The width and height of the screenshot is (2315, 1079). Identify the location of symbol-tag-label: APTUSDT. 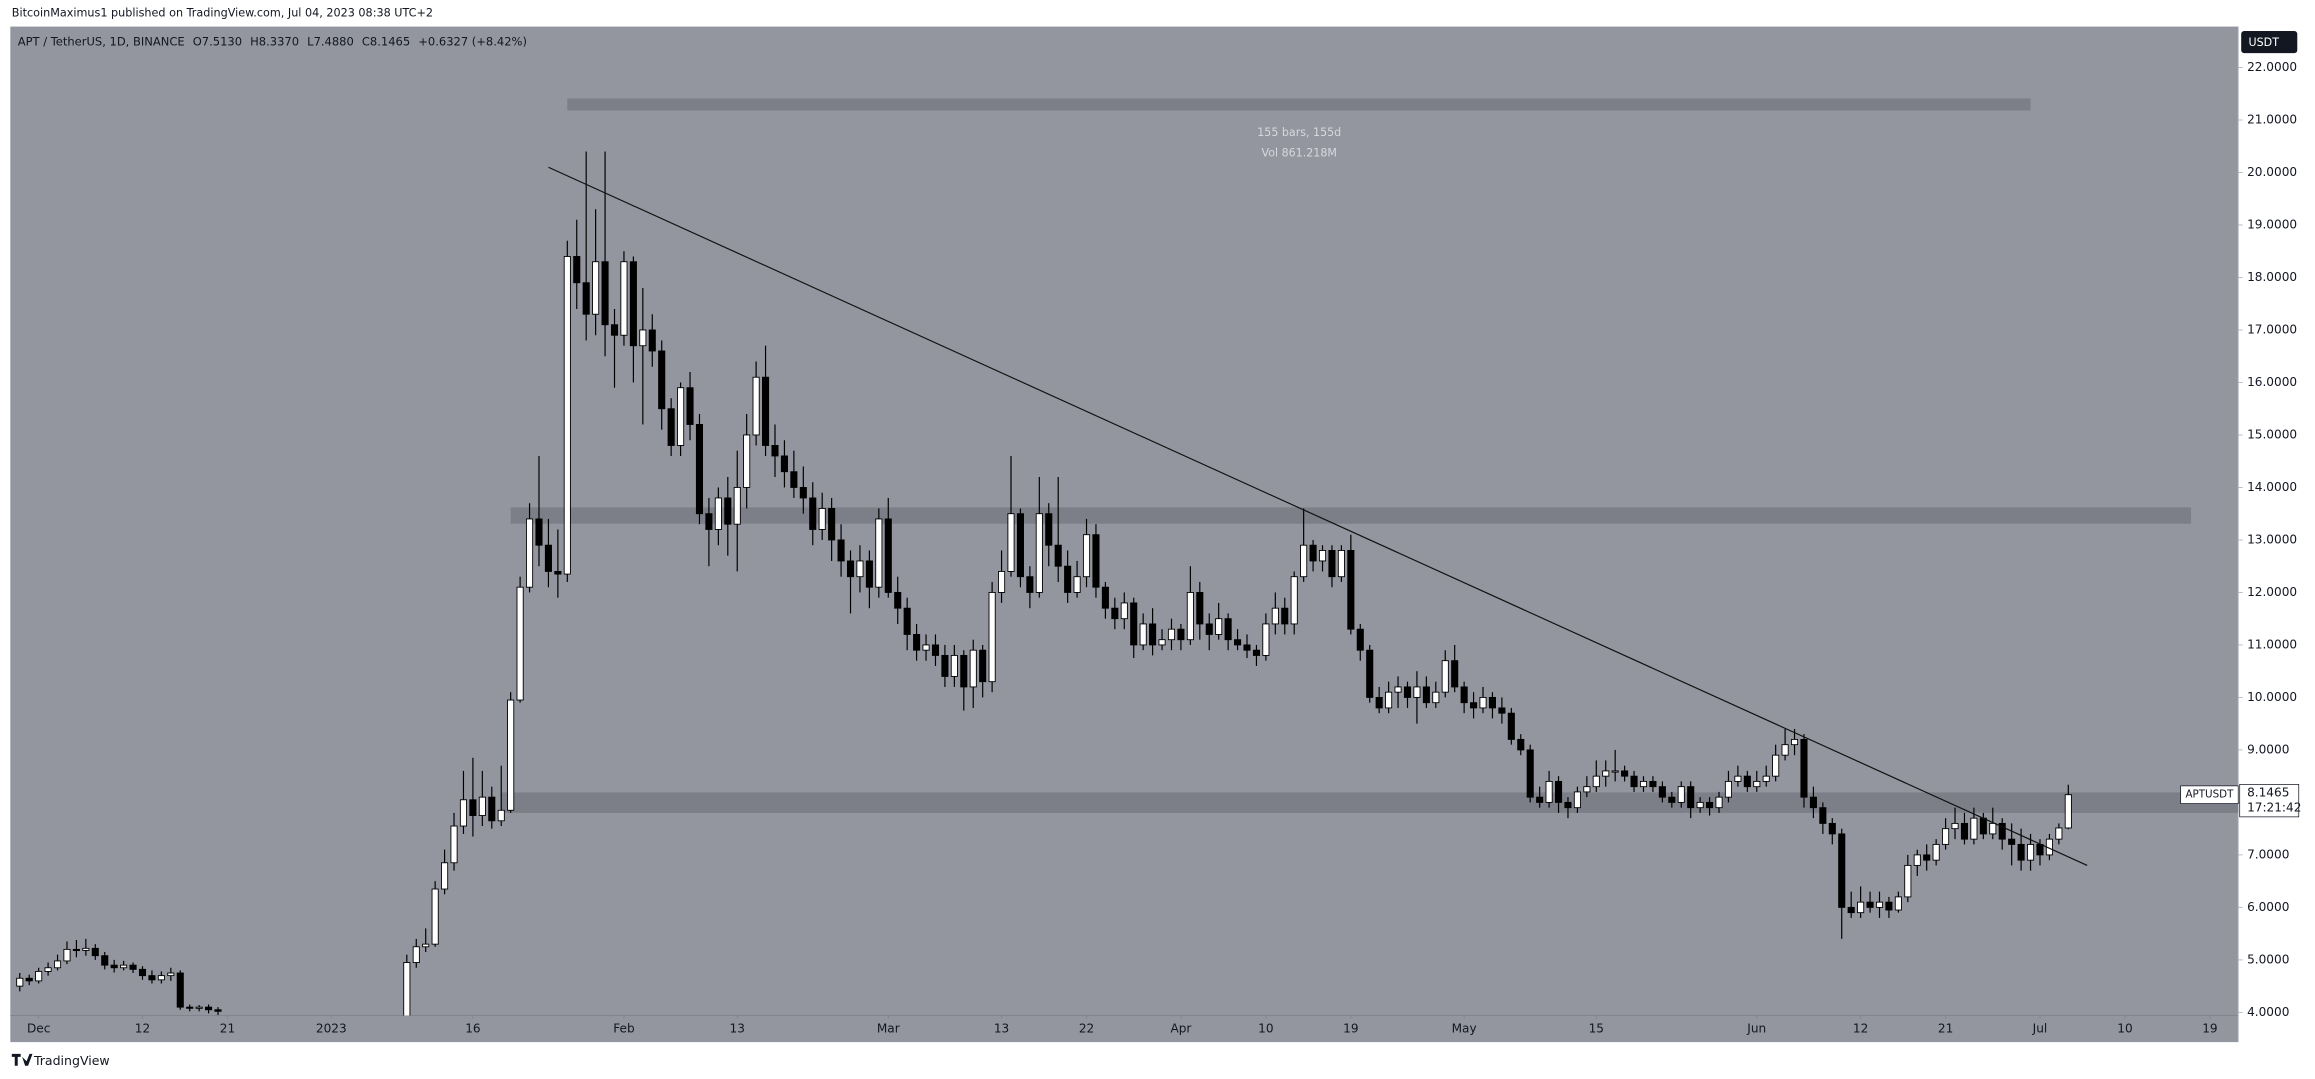
(2209, 795).